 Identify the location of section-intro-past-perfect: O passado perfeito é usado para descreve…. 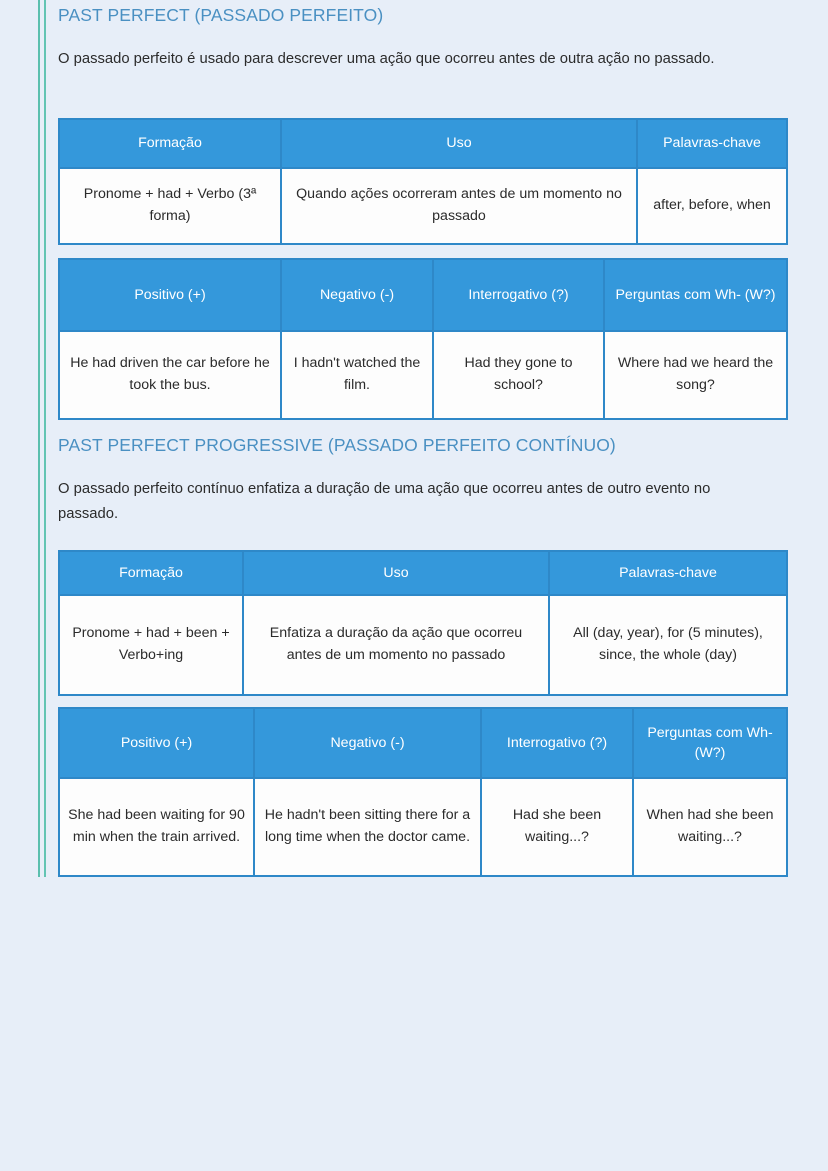
(386, 58).